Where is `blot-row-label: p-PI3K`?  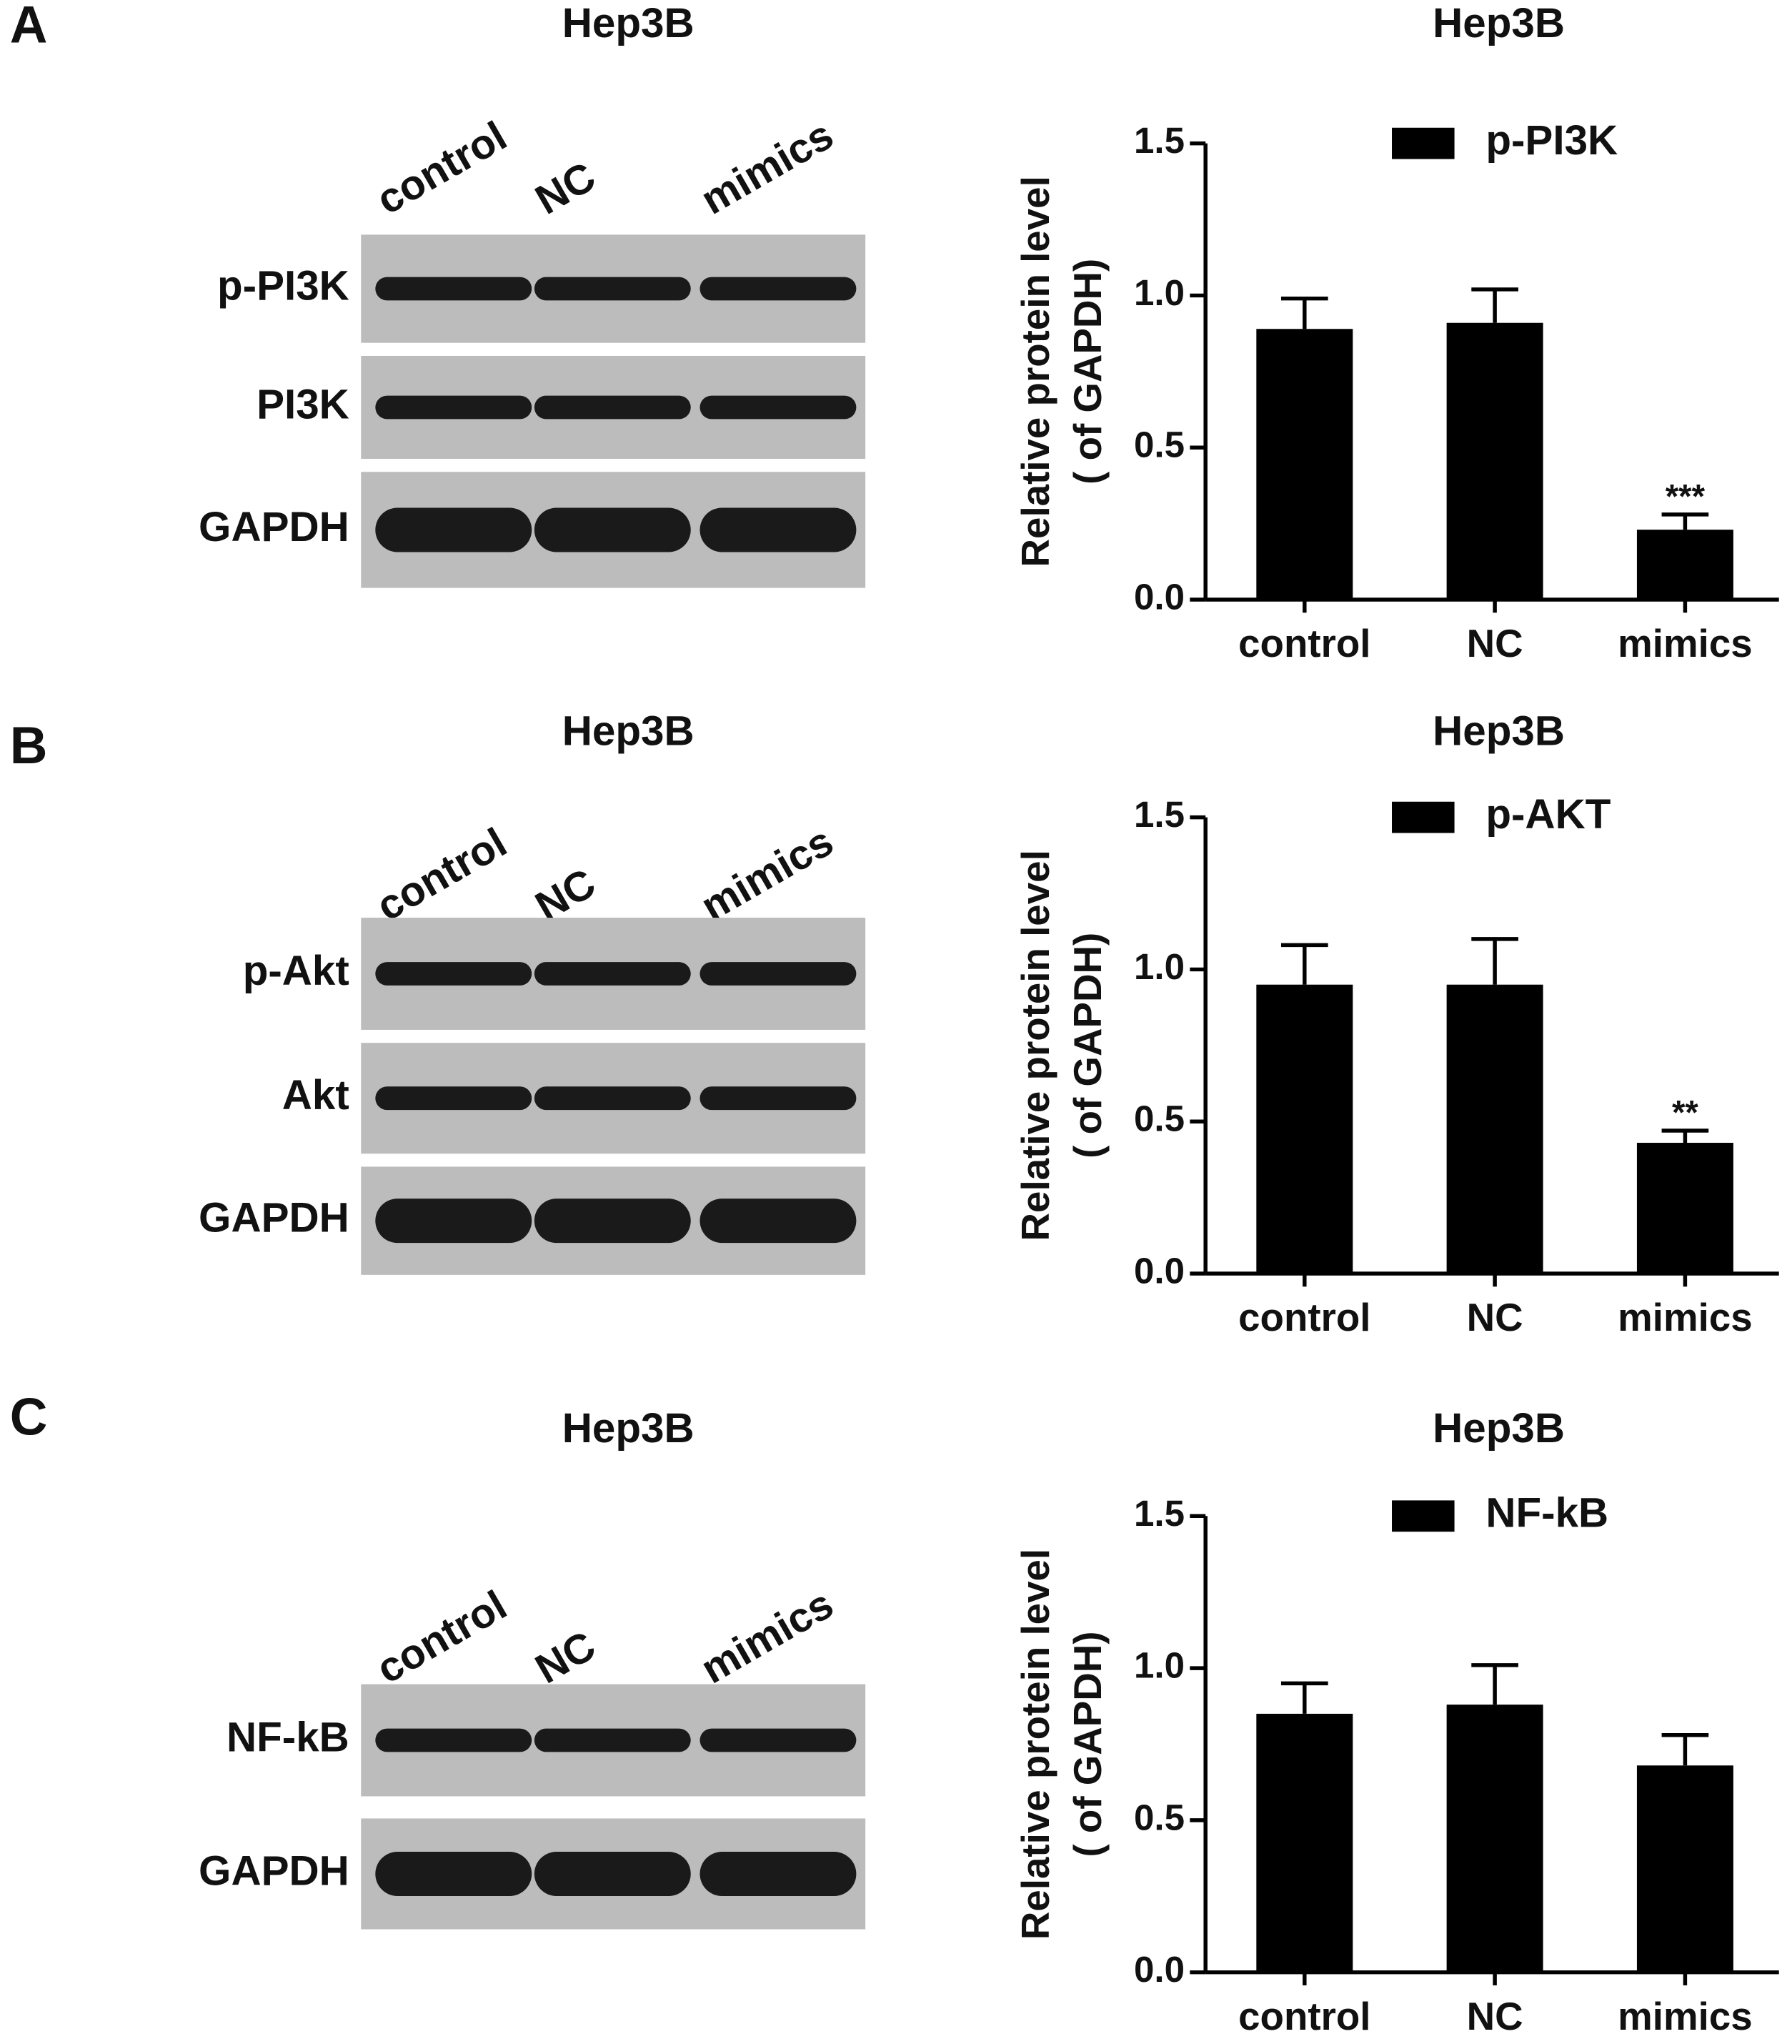
blot-row-label: p-PI3K is located at coordinates (283, 285).